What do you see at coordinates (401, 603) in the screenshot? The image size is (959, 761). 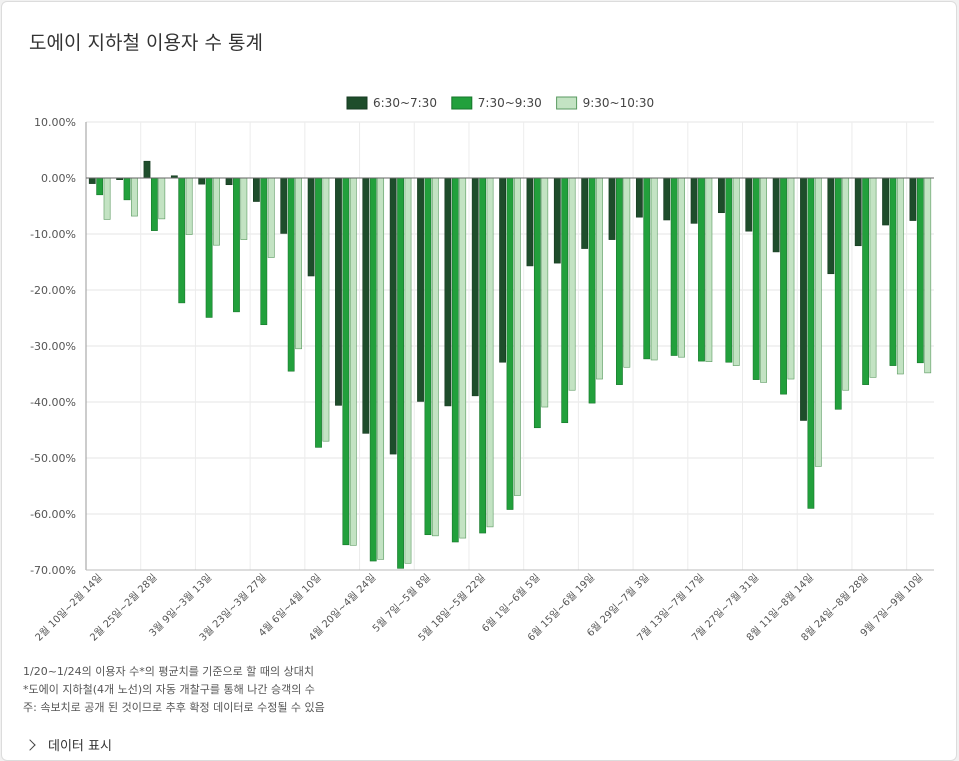 I see `x-tick-label: 5월 7일~5월 8일` at bounding box center [401, 603].